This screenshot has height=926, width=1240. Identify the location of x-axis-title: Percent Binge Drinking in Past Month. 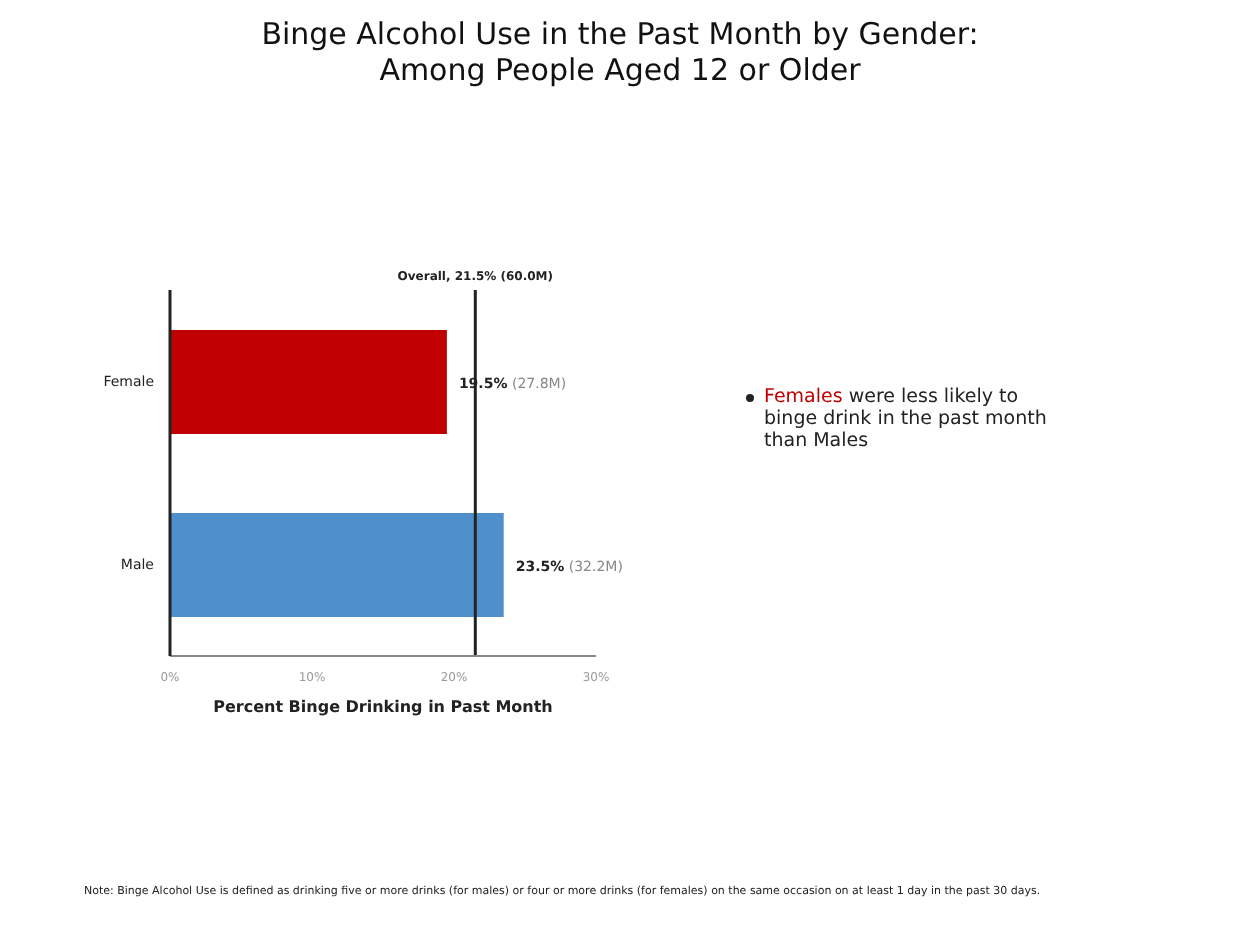
(383, 707).